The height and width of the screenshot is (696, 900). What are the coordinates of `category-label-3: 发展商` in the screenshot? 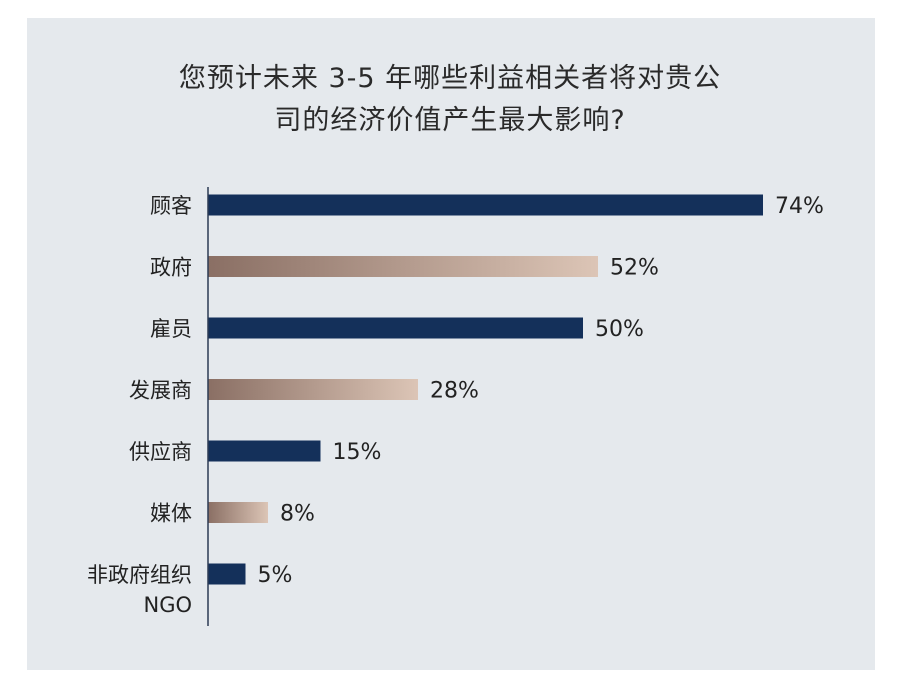 It's located at (160, 391).